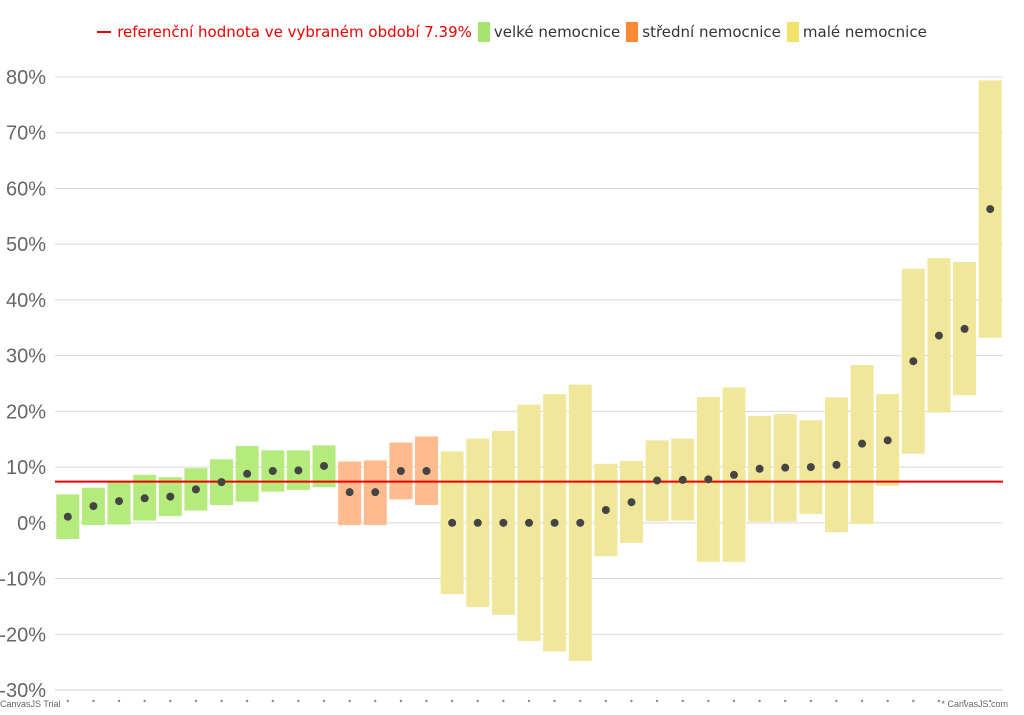  Describe the element at coordinates (26, 245) in the screenshot. I see `y-tick-label: 50%` at that location.